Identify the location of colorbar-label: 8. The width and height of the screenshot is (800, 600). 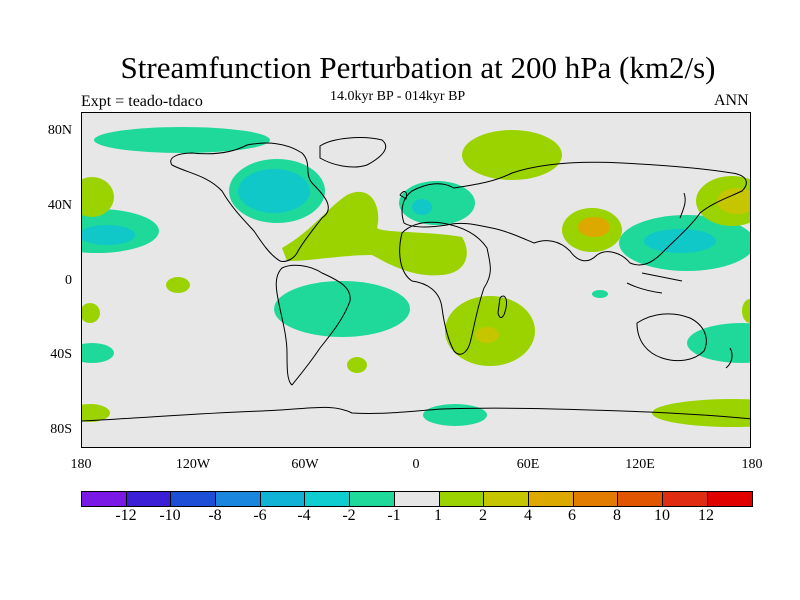
(617, 515).